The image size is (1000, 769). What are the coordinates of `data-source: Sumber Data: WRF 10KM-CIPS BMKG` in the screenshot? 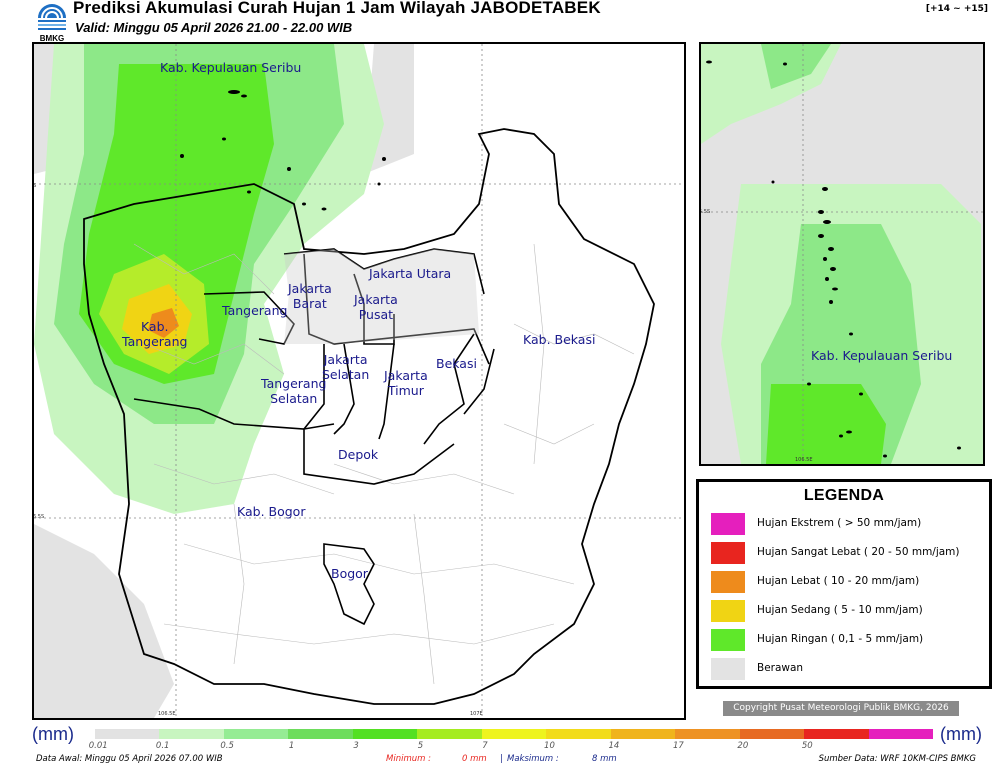 It's located at (897, 759).